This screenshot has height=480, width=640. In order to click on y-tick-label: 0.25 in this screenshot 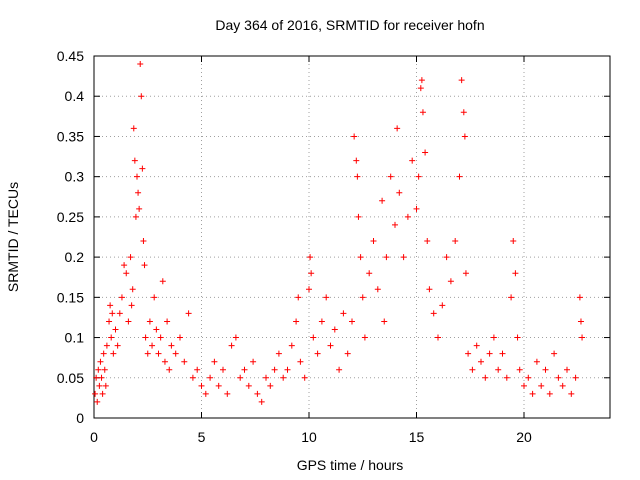, I will do `click(70, 217)`.